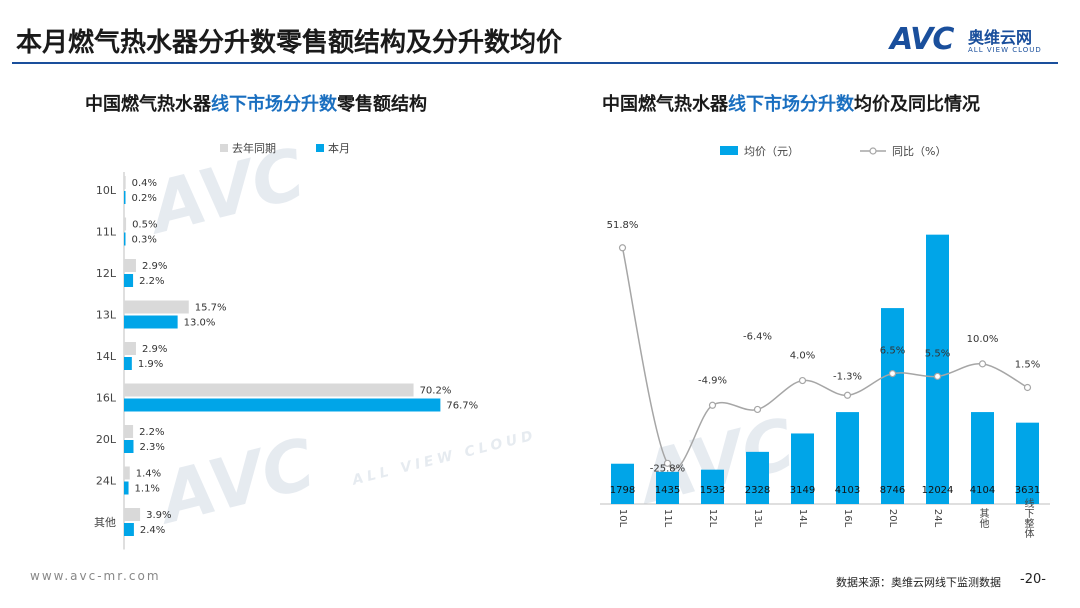 This screenshot has height=608, width=1080. What do you see at coordinates (152, 530) in the screenshot?
I see `data-label: 2.4%` at bounding box center [152, 530].